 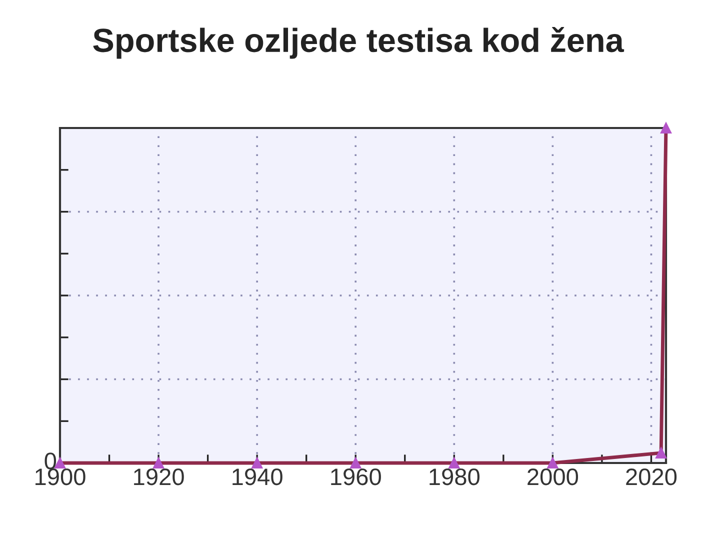 I want to click on x-tick-label: 1920, so click(x=159, y=477).